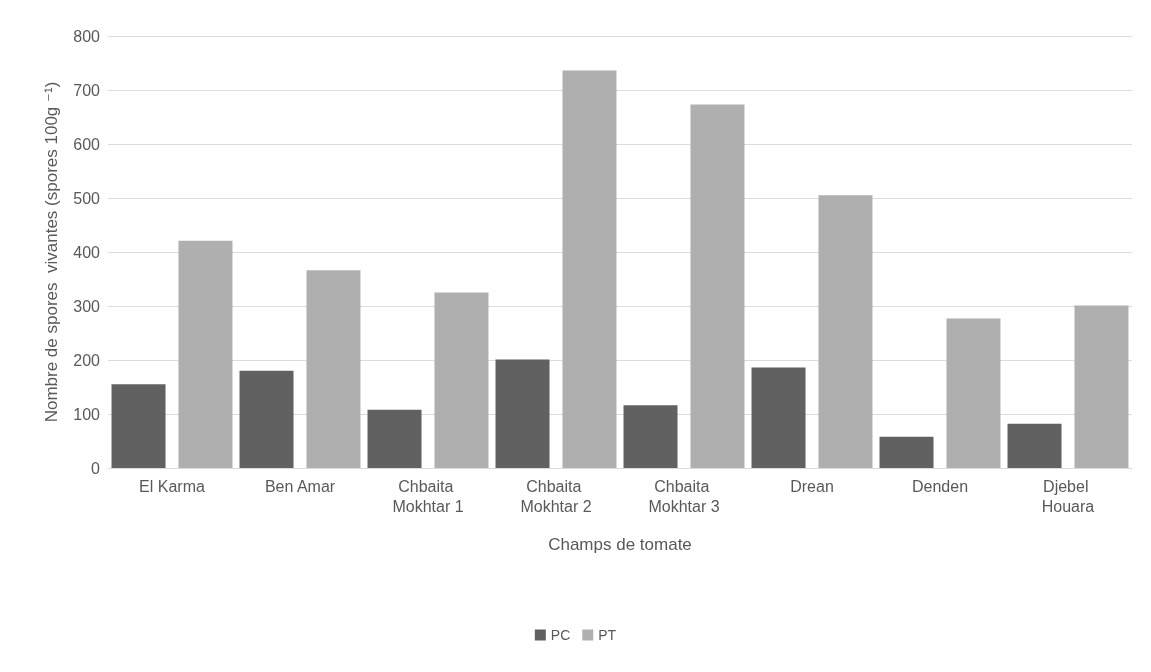 The image size is (1151, 672). What do you see at coordinates (620, 544) in the screenshot?
I see `x-axis-title: Champs de tomate` at bounding box center [620, 544].